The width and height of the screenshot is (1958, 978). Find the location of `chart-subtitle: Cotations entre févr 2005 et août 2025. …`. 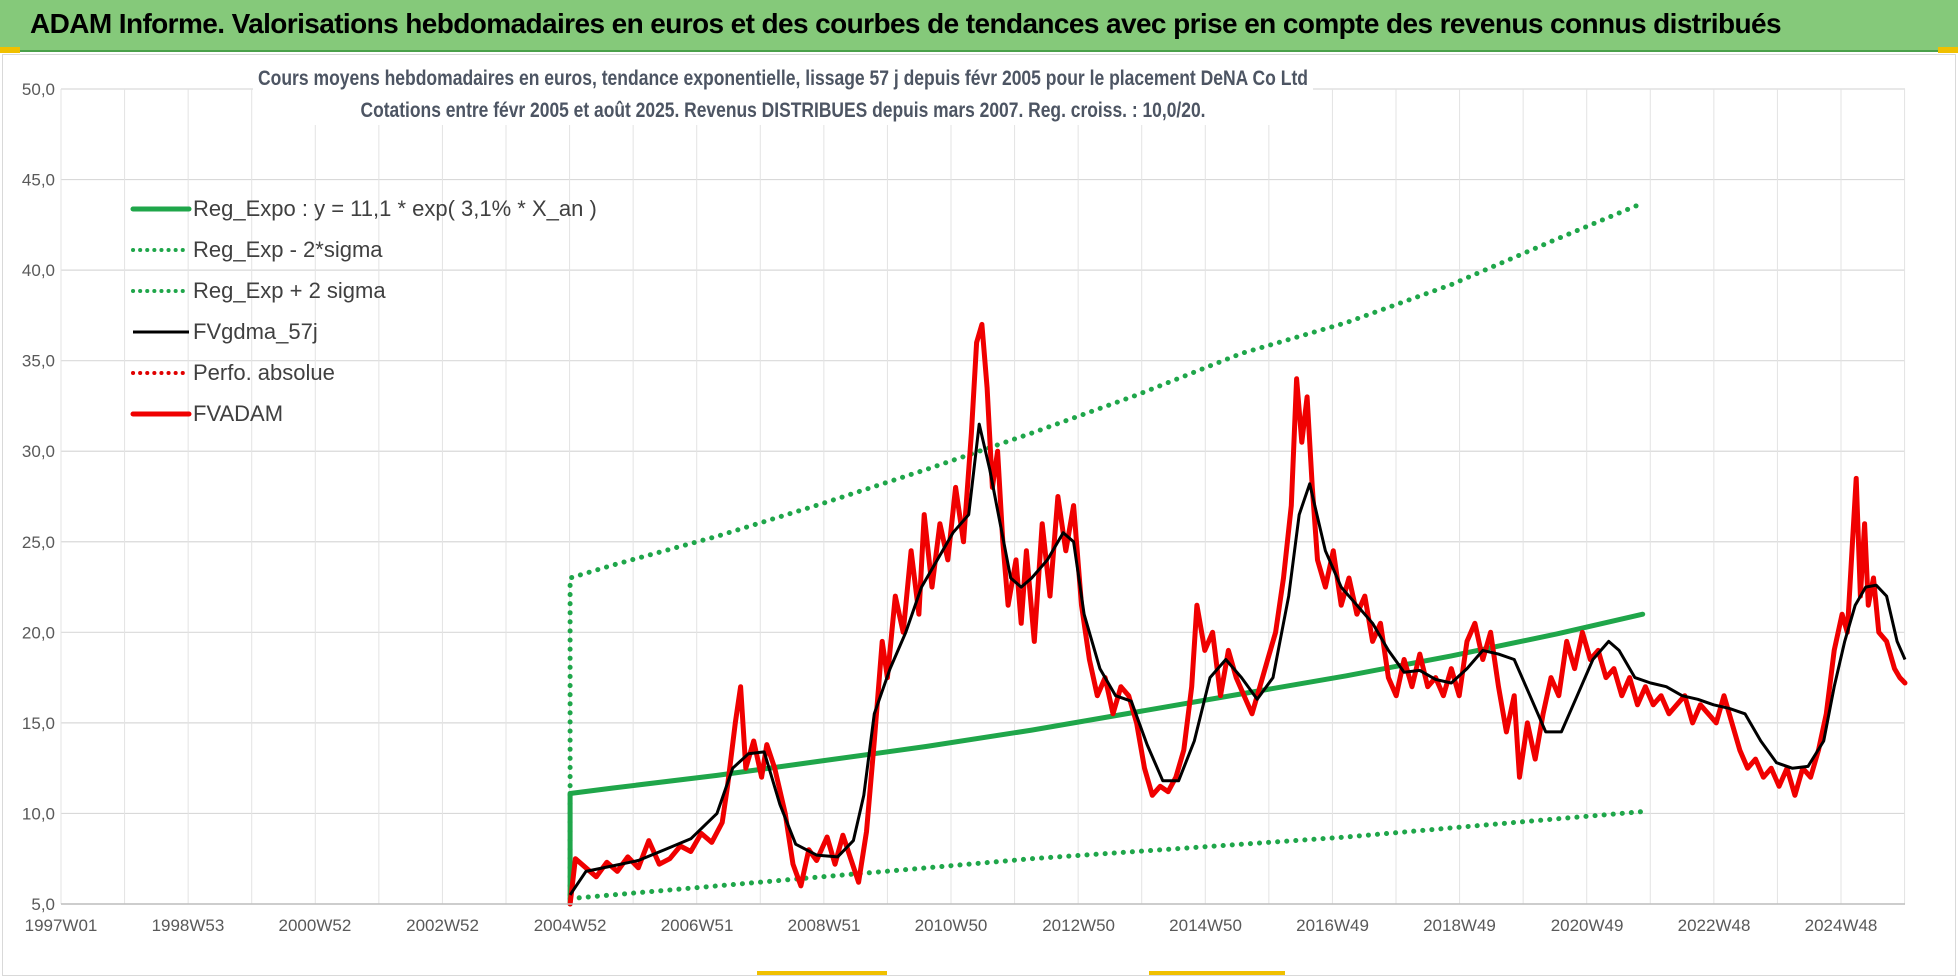

chart-subtitle: Cotations entre févr 2005 et août 2025. … is located at coordinates (783, 110).